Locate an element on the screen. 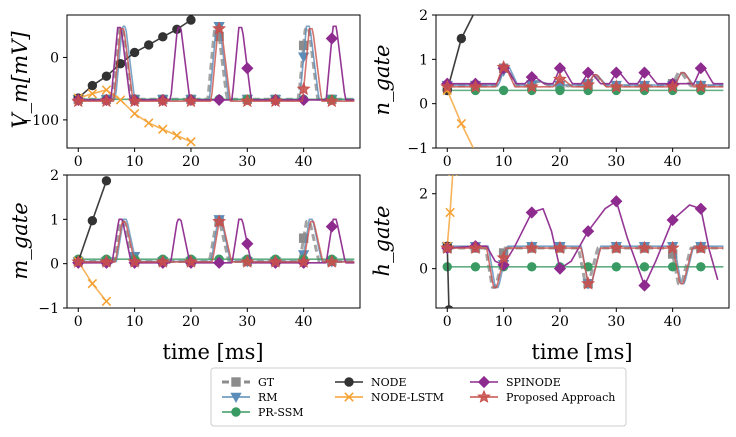 This screenshot has width=736, height=437. marker-nodelstm-h is located at coordinates (450, 212).